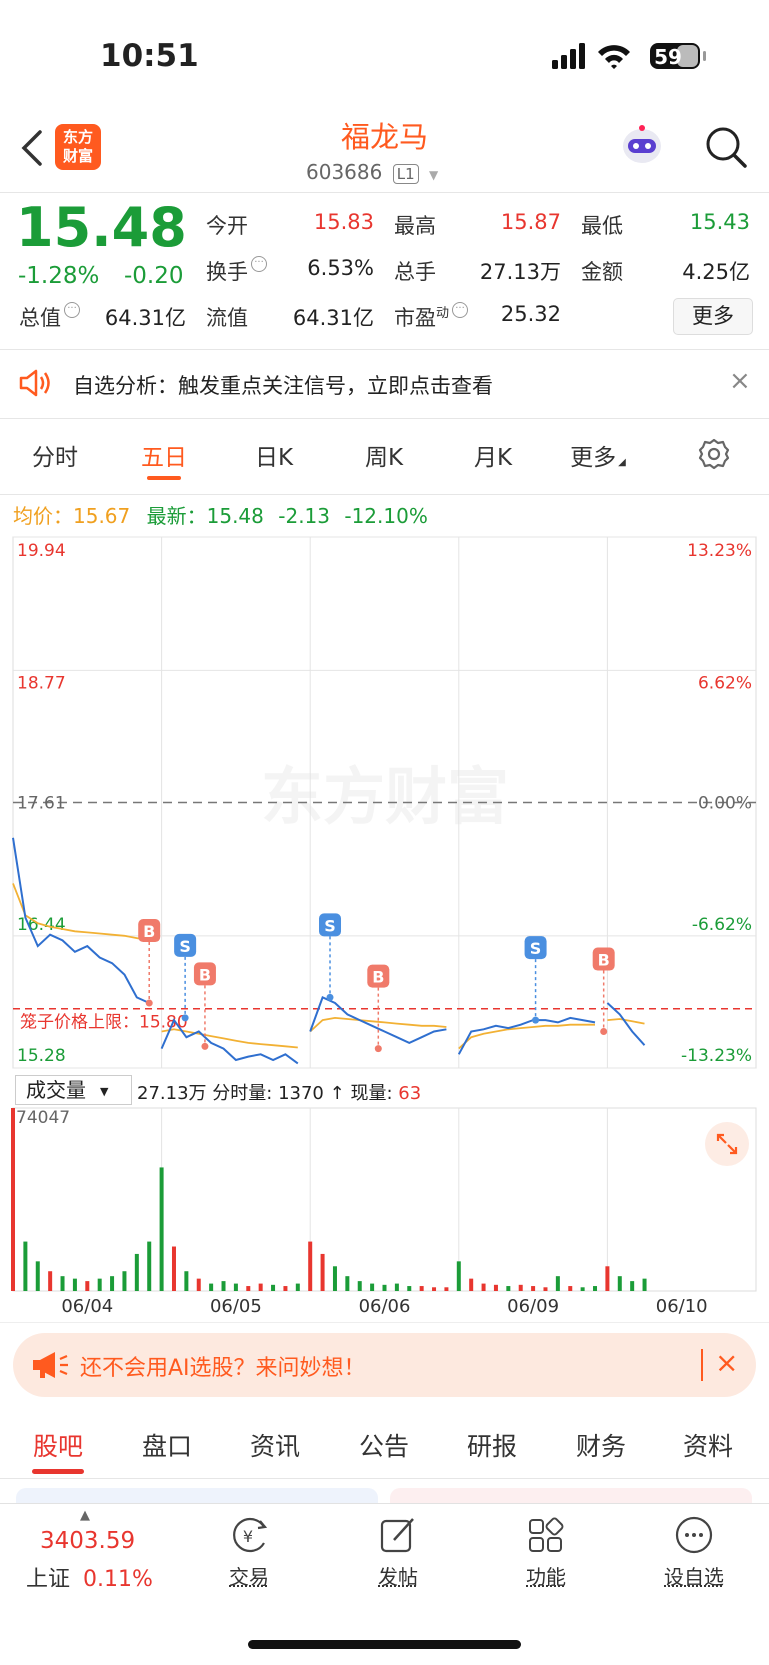 The image size is (769, 1665). I want to click on last-change: -2.13, so click(304, 516).